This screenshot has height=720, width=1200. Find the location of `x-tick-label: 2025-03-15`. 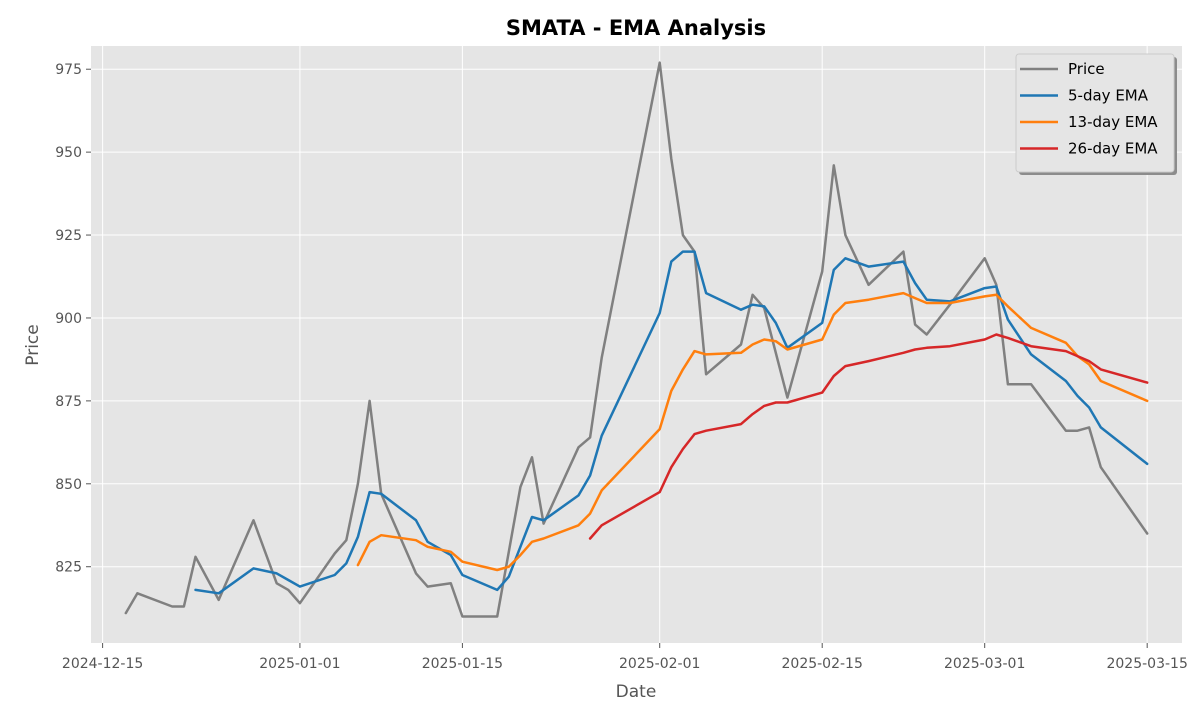

x-tick-label: 2025-03-15 is located at coordinates (1146, 664).